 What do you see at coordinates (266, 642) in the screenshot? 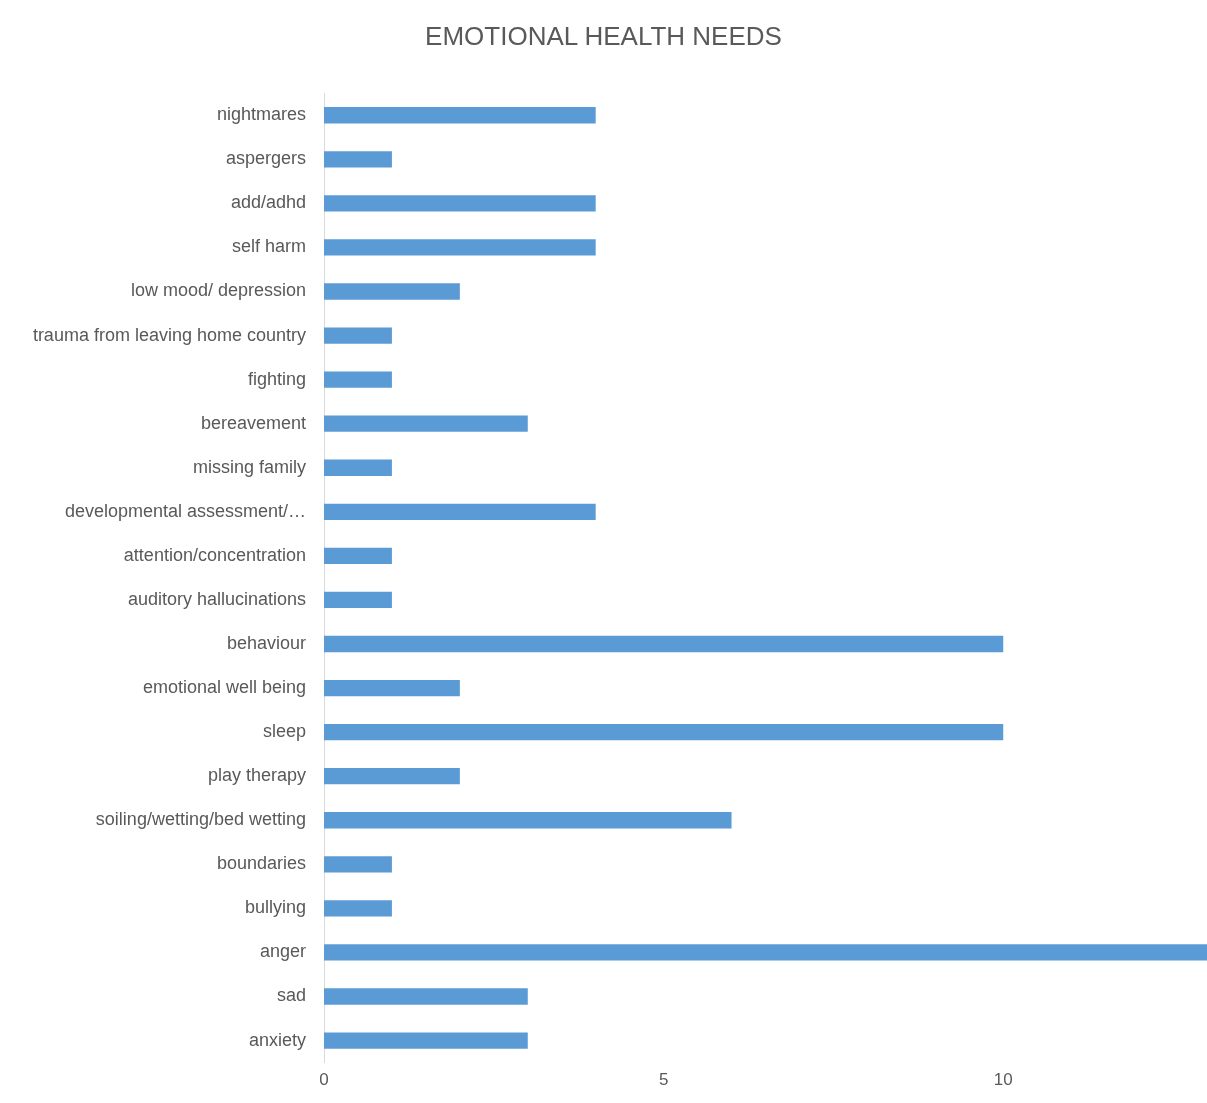
I see `y-tick-label: behaviour` at bounding box center [266, 642].